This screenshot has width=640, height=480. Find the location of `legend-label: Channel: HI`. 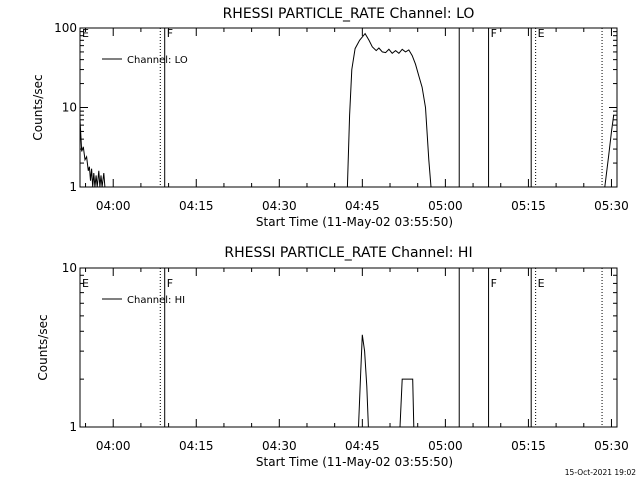

legend-label: Channel: HI is located at coordinates (156, 300).